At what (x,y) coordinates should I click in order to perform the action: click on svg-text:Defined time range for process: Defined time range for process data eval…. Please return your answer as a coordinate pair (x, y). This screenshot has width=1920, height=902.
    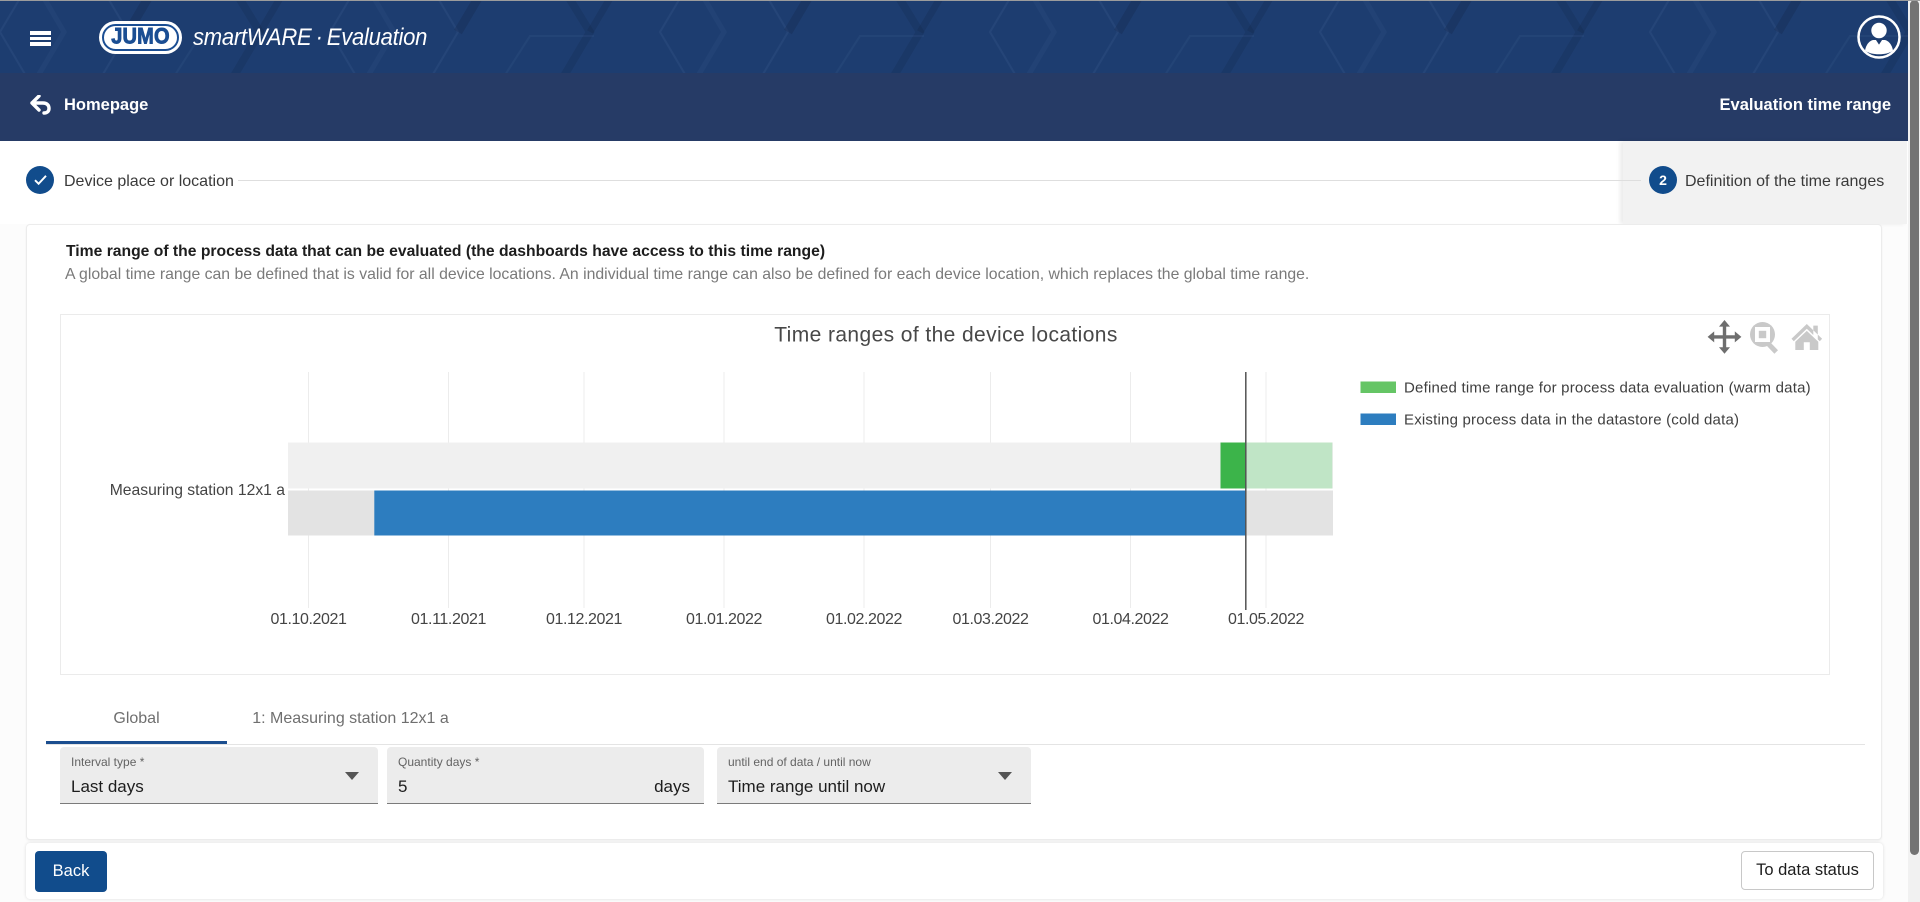
    Looking at the image, I should click on (1607, 388).